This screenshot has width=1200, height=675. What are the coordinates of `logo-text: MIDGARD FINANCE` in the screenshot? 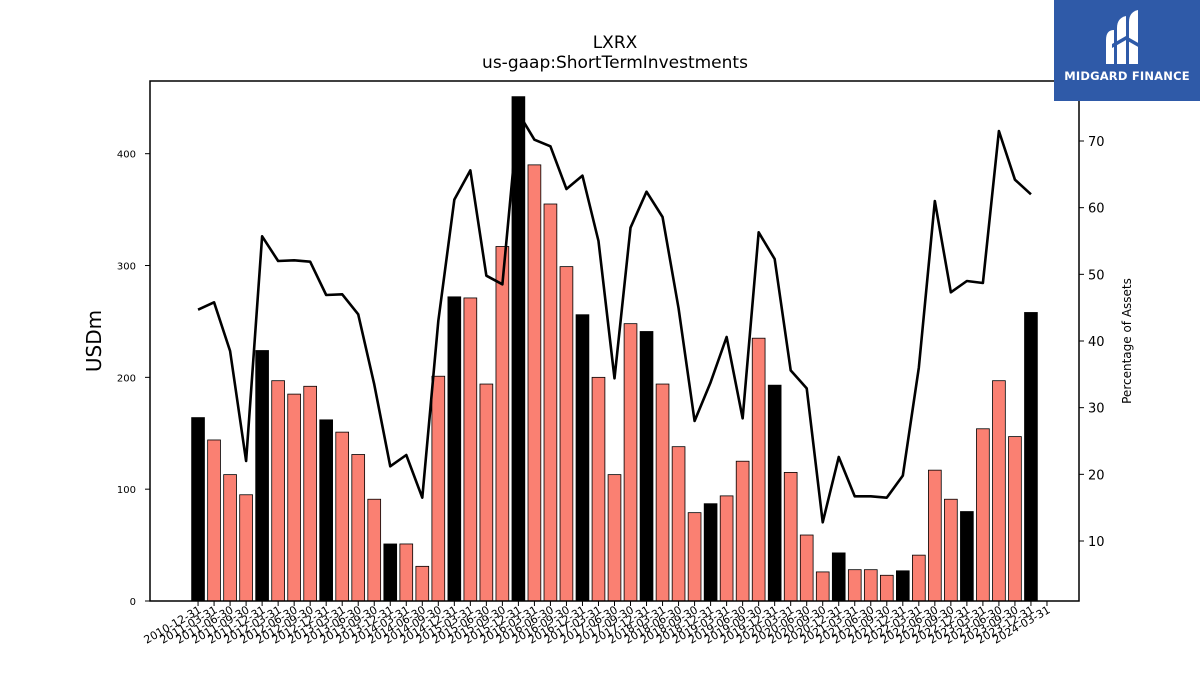 It's located at (1127, 76).